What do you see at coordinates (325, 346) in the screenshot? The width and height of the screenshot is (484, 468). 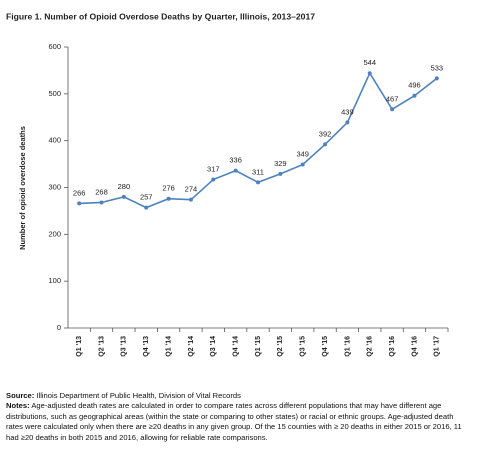 I see `x-tick-label: Q4 '15` at bounding box center [325, 346].